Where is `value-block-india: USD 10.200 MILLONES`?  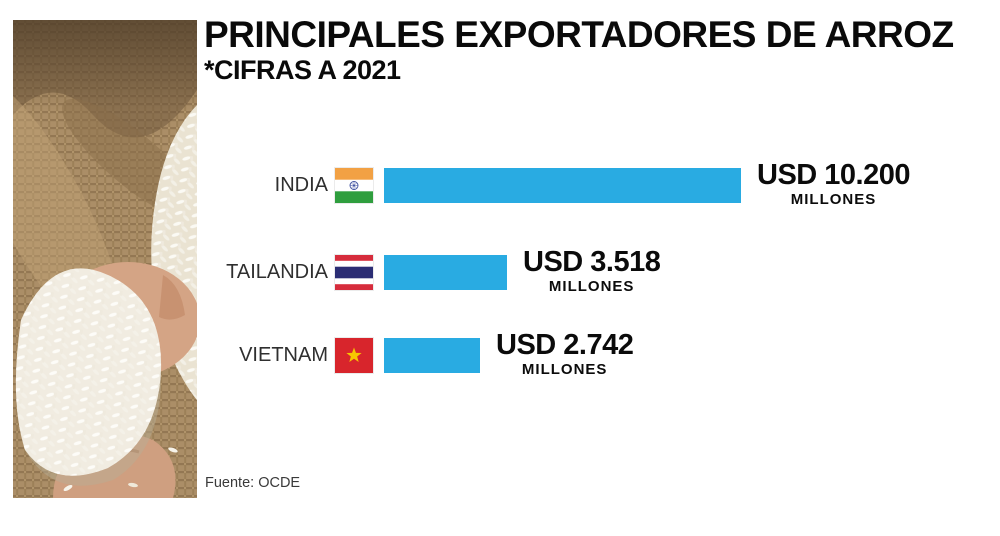
value-block-india: USD 10.200 MILLONES is located at coordinates (834, 184).